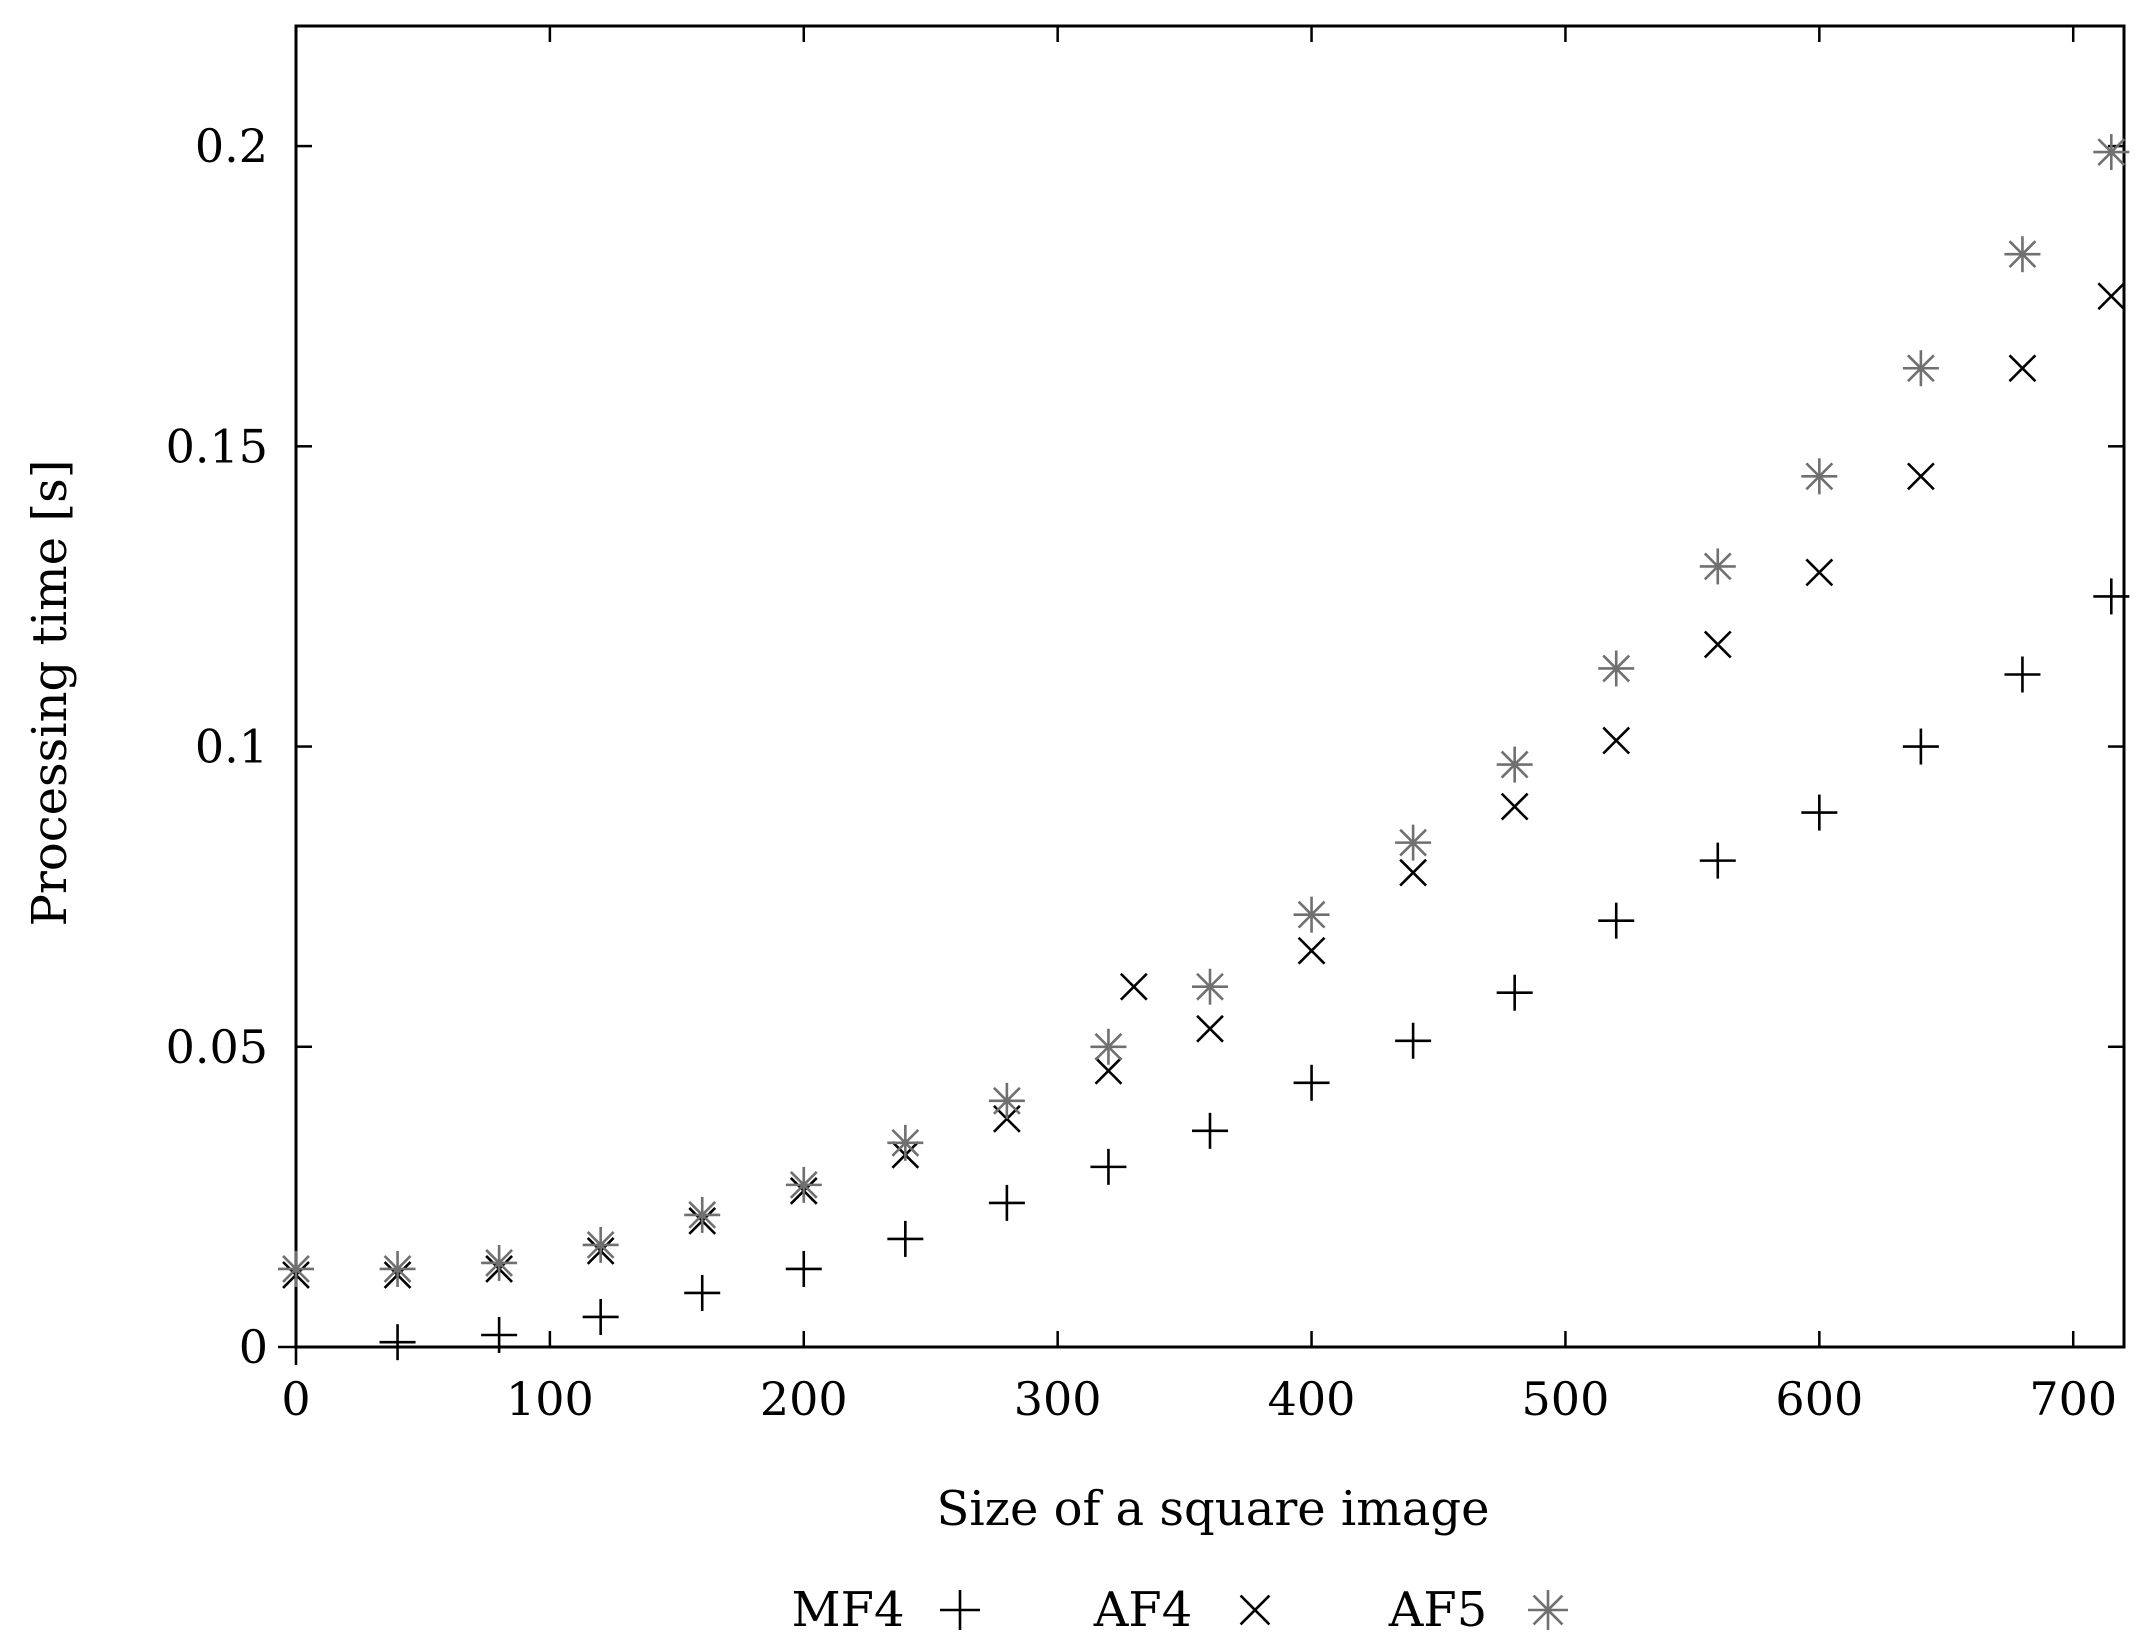 Image resolution: width=2140 pixels, height=1648 pixels. I want to click on legend-marker-mf4, so click(960, 1610).